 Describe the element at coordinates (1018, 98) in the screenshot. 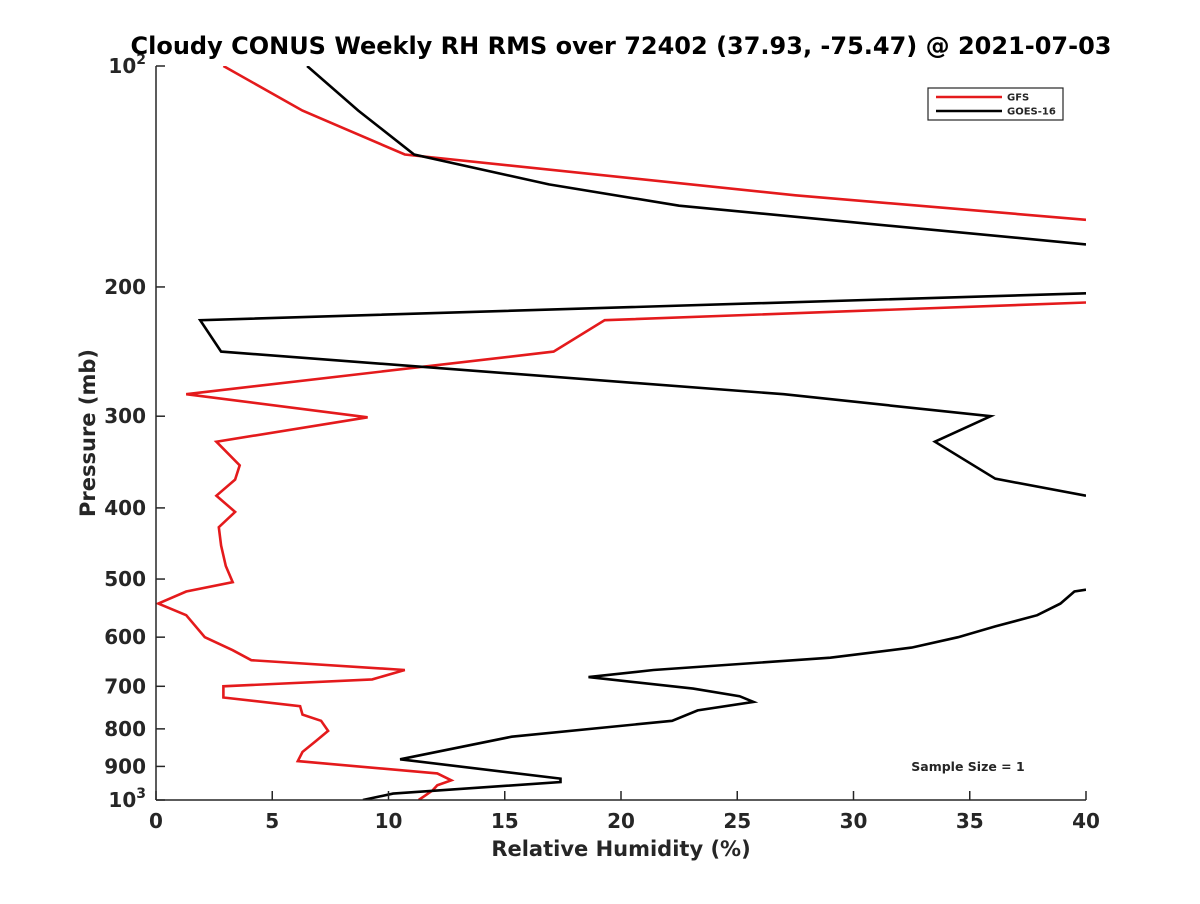

I see `legend-label-gfs: GFS` at that location.